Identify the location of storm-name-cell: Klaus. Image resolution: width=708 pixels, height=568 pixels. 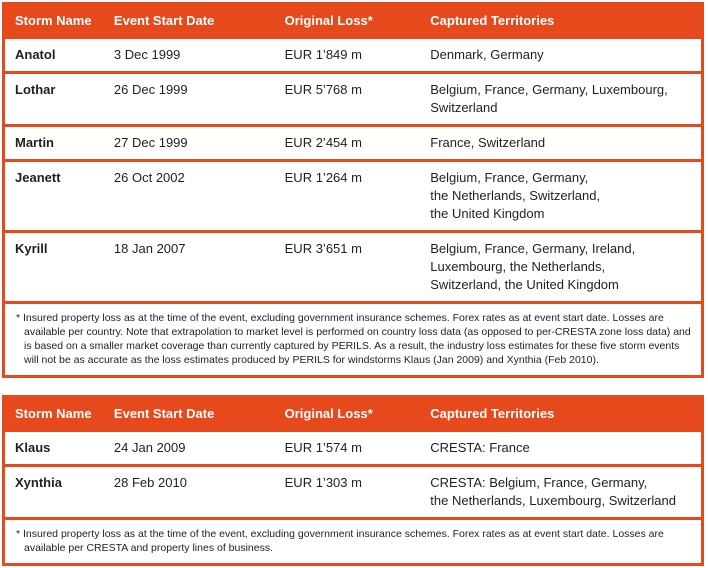
(53, 447).